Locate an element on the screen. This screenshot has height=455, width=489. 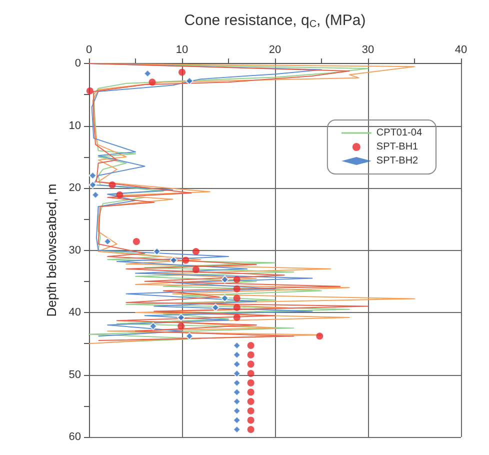
y-tick-label: 50 is located at coordinates (74, 374).